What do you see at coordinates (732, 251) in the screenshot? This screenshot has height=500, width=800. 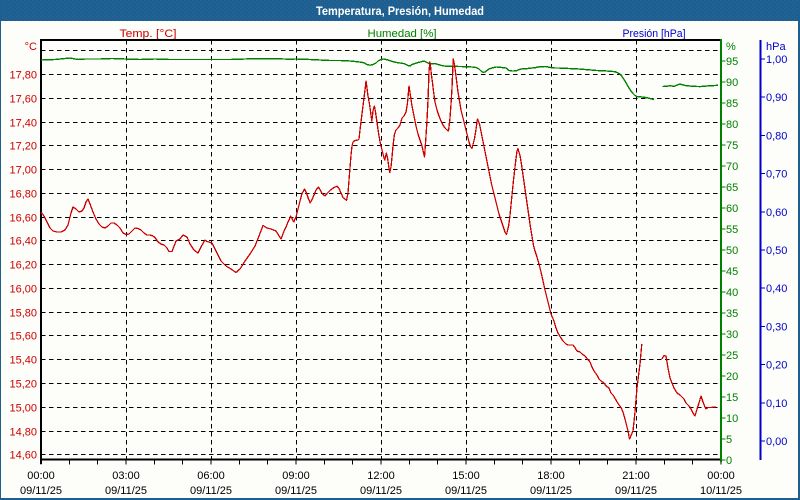 I see `svg-text: 50` at bounding box center [732, 251].